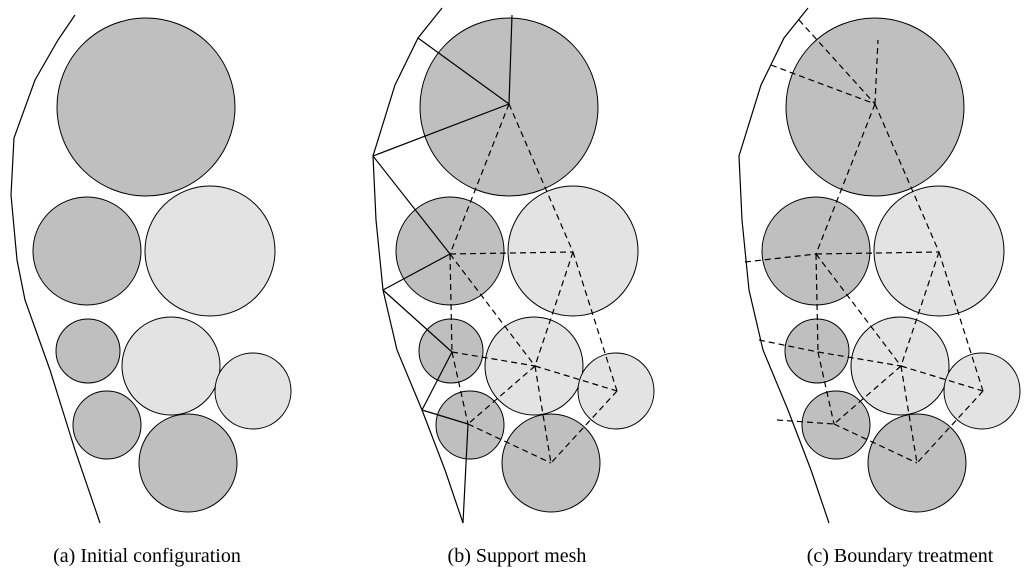  I want to click on caption: (b) Support mesh, so click(517, 556).